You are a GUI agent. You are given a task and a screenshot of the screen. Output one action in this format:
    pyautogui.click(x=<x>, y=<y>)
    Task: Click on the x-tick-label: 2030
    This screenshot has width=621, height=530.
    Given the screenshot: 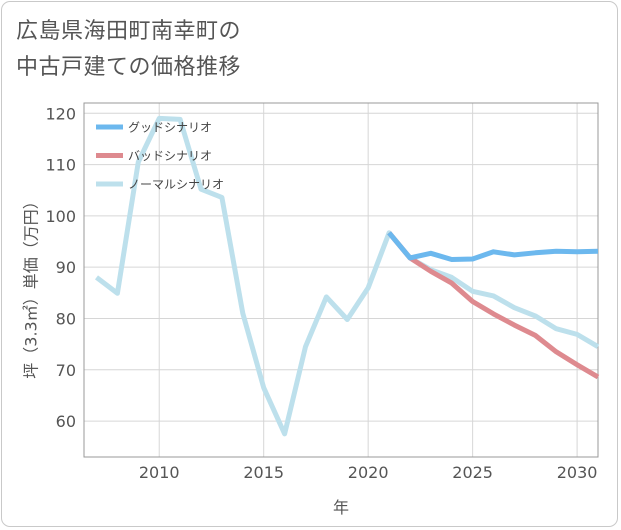 What is the action you would take?
    pyautogui.click(x=577, y=472)
    